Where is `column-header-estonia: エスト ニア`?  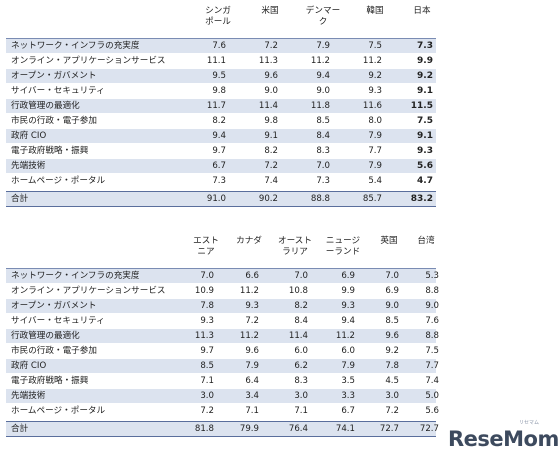 column-header-estonia: エスト ニア is located at coordinates (206, 246).